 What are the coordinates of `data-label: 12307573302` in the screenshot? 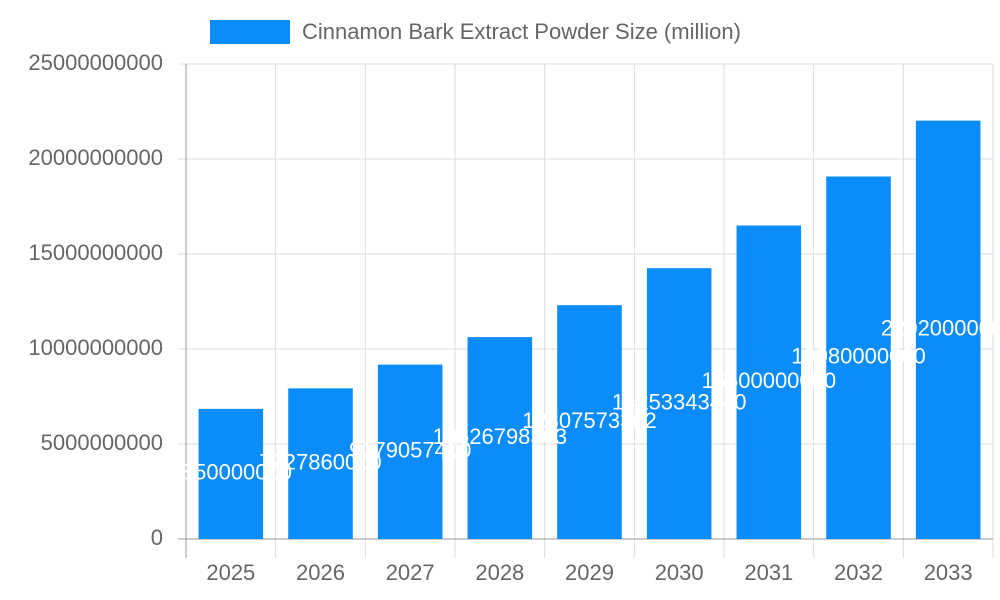 It's located at (589, 420).